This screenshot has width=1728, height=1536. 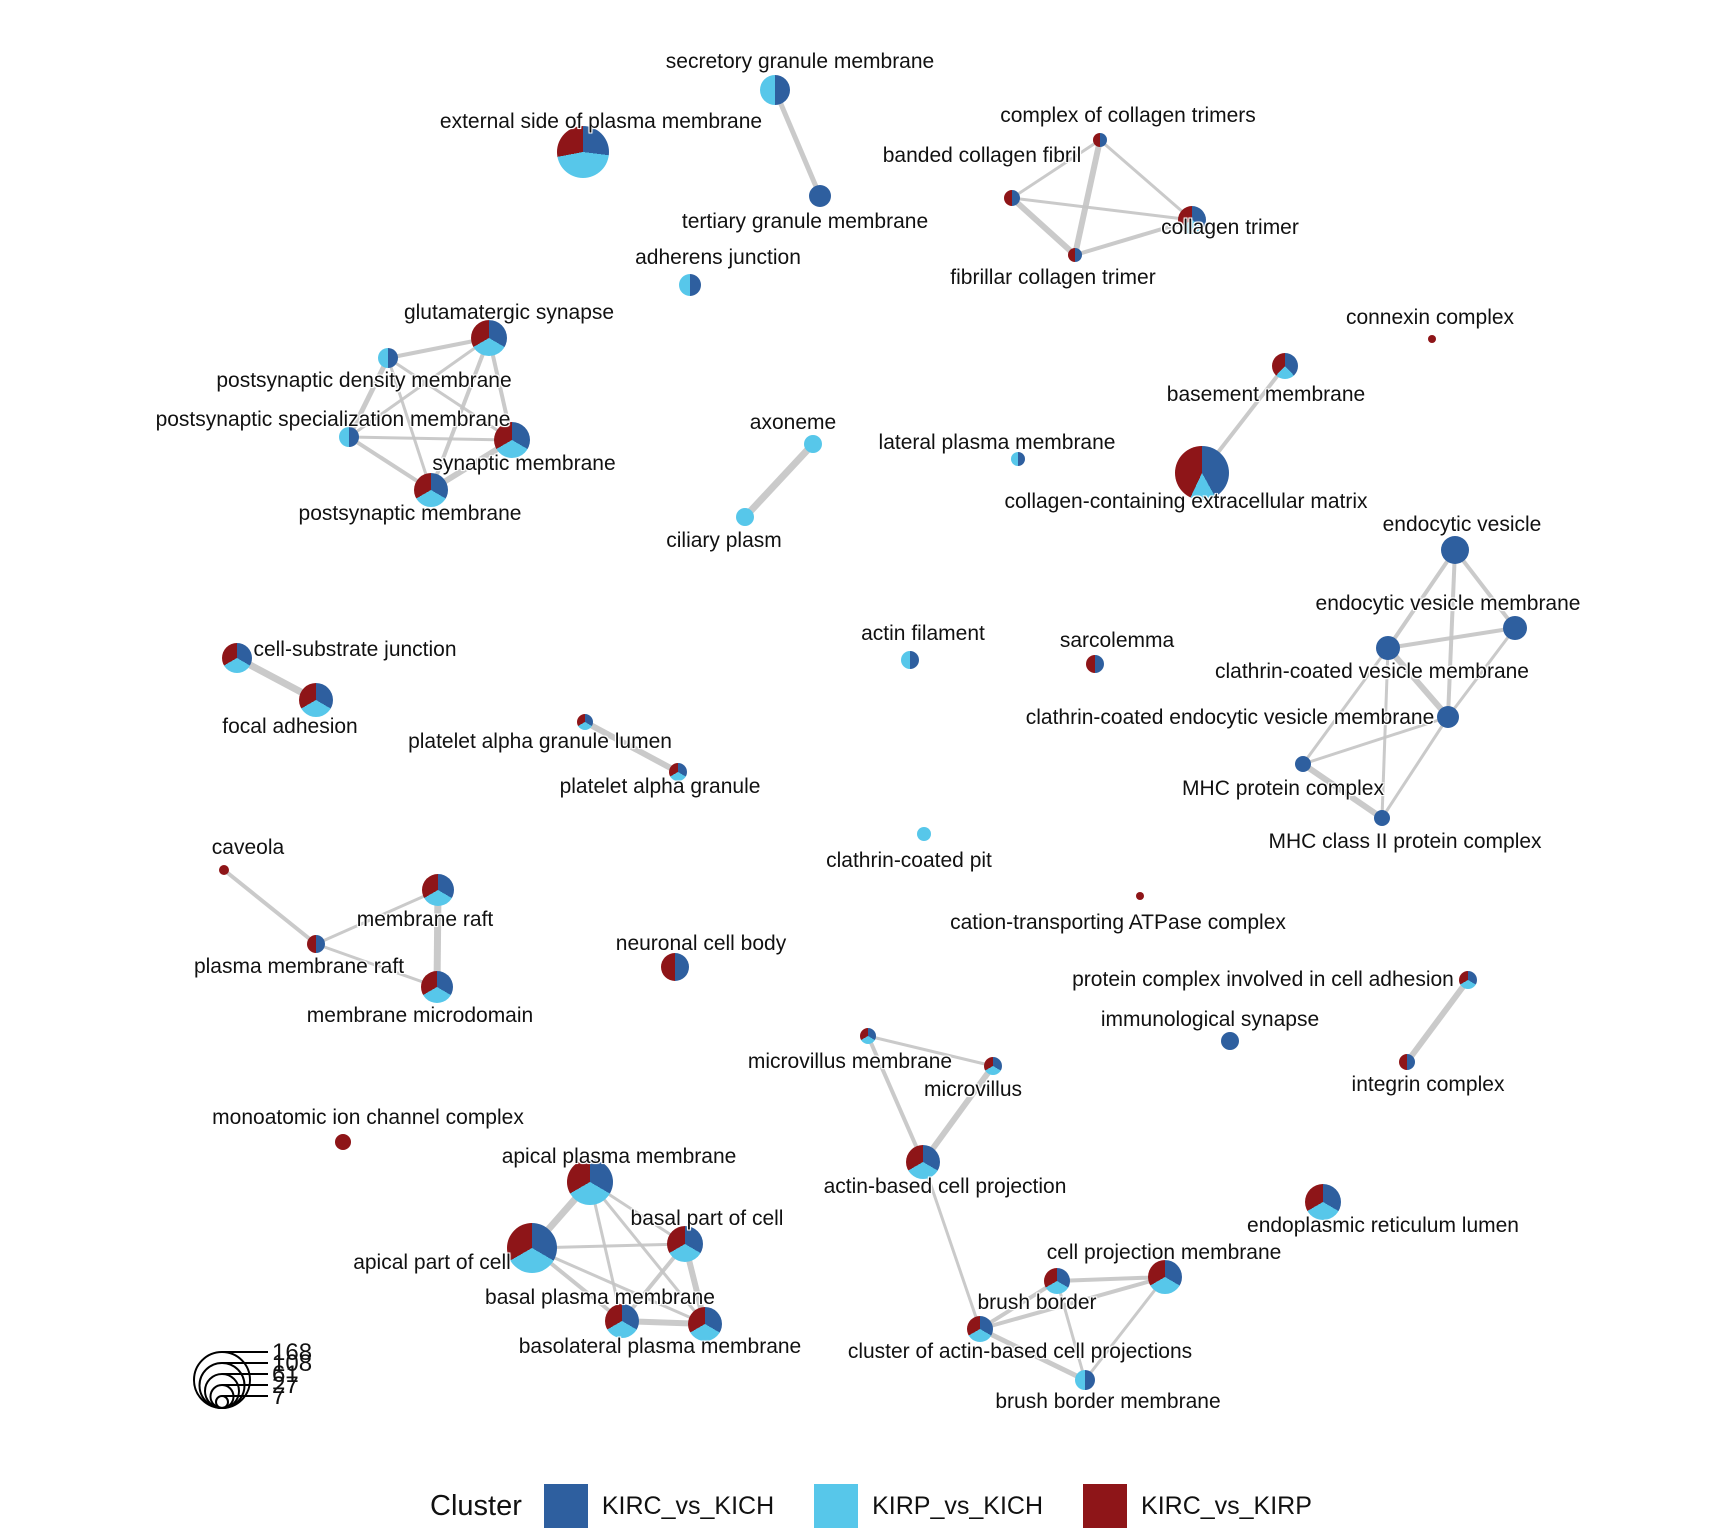 What do you see at coordinates (647, 1253) in the screenshot?
I see `edge-apm-blpm` at bounding box center [647, 1253].